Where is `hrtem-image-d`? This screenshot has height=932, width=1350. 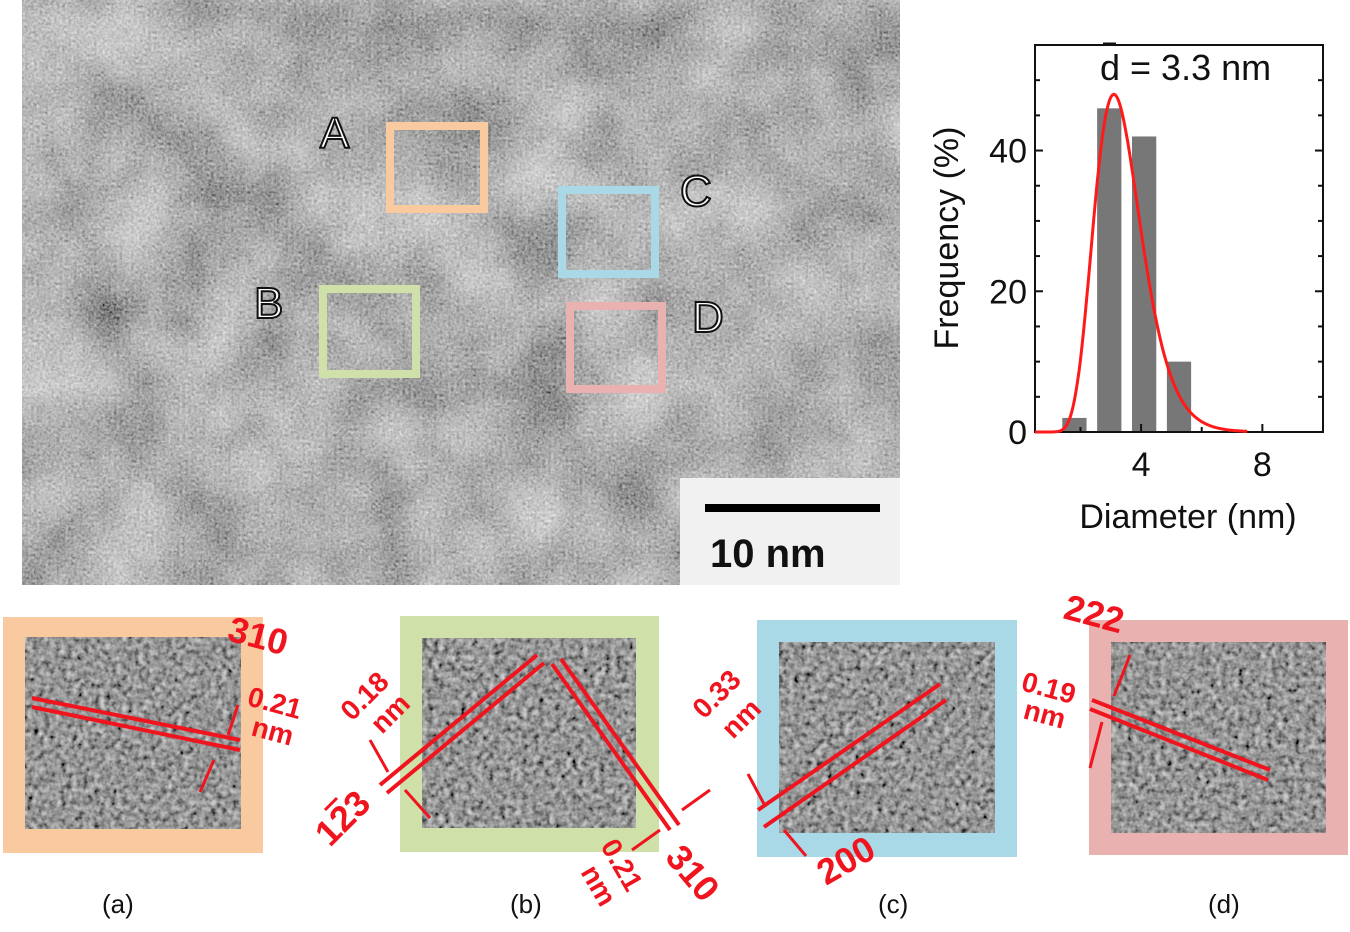
hrtem-image-d is located at coordinates (1218, 737).